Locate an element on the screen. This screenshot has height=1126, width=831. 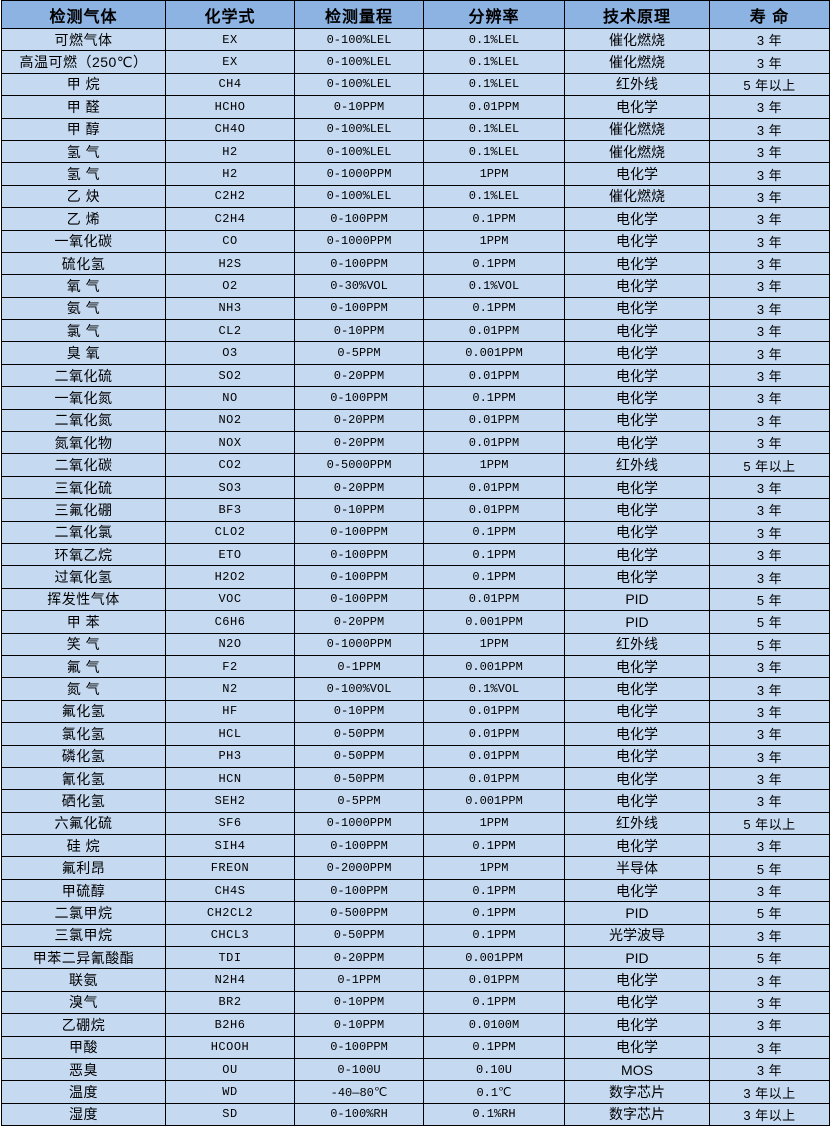
column-header-formula: 化学式 is located at coordinates (230, 14).